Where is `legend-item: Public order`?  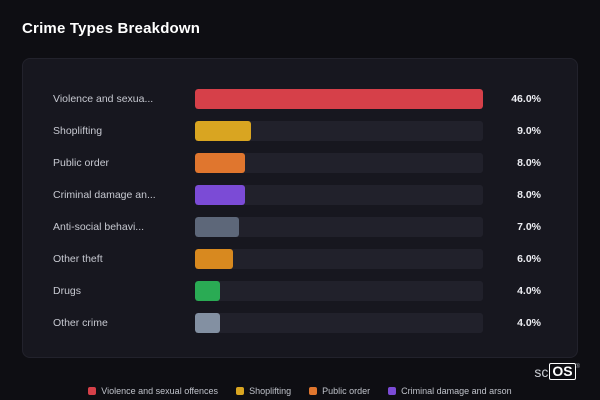 legend-item: Public order is located at coordinates (339, 391).